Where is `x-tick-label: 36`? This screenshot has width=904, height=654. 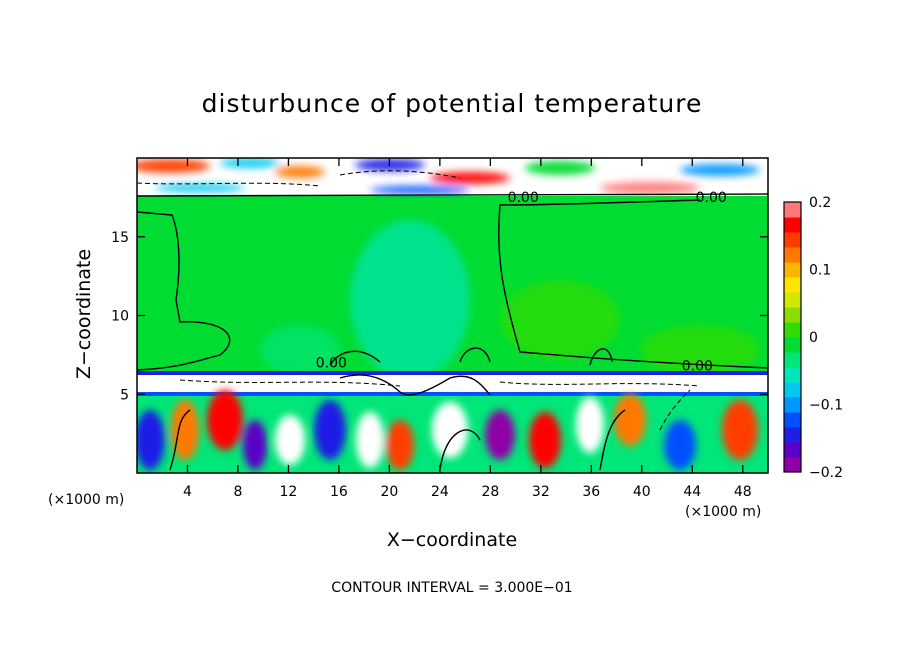
x-tick-label: 36 is located at coordinates (591, 492).